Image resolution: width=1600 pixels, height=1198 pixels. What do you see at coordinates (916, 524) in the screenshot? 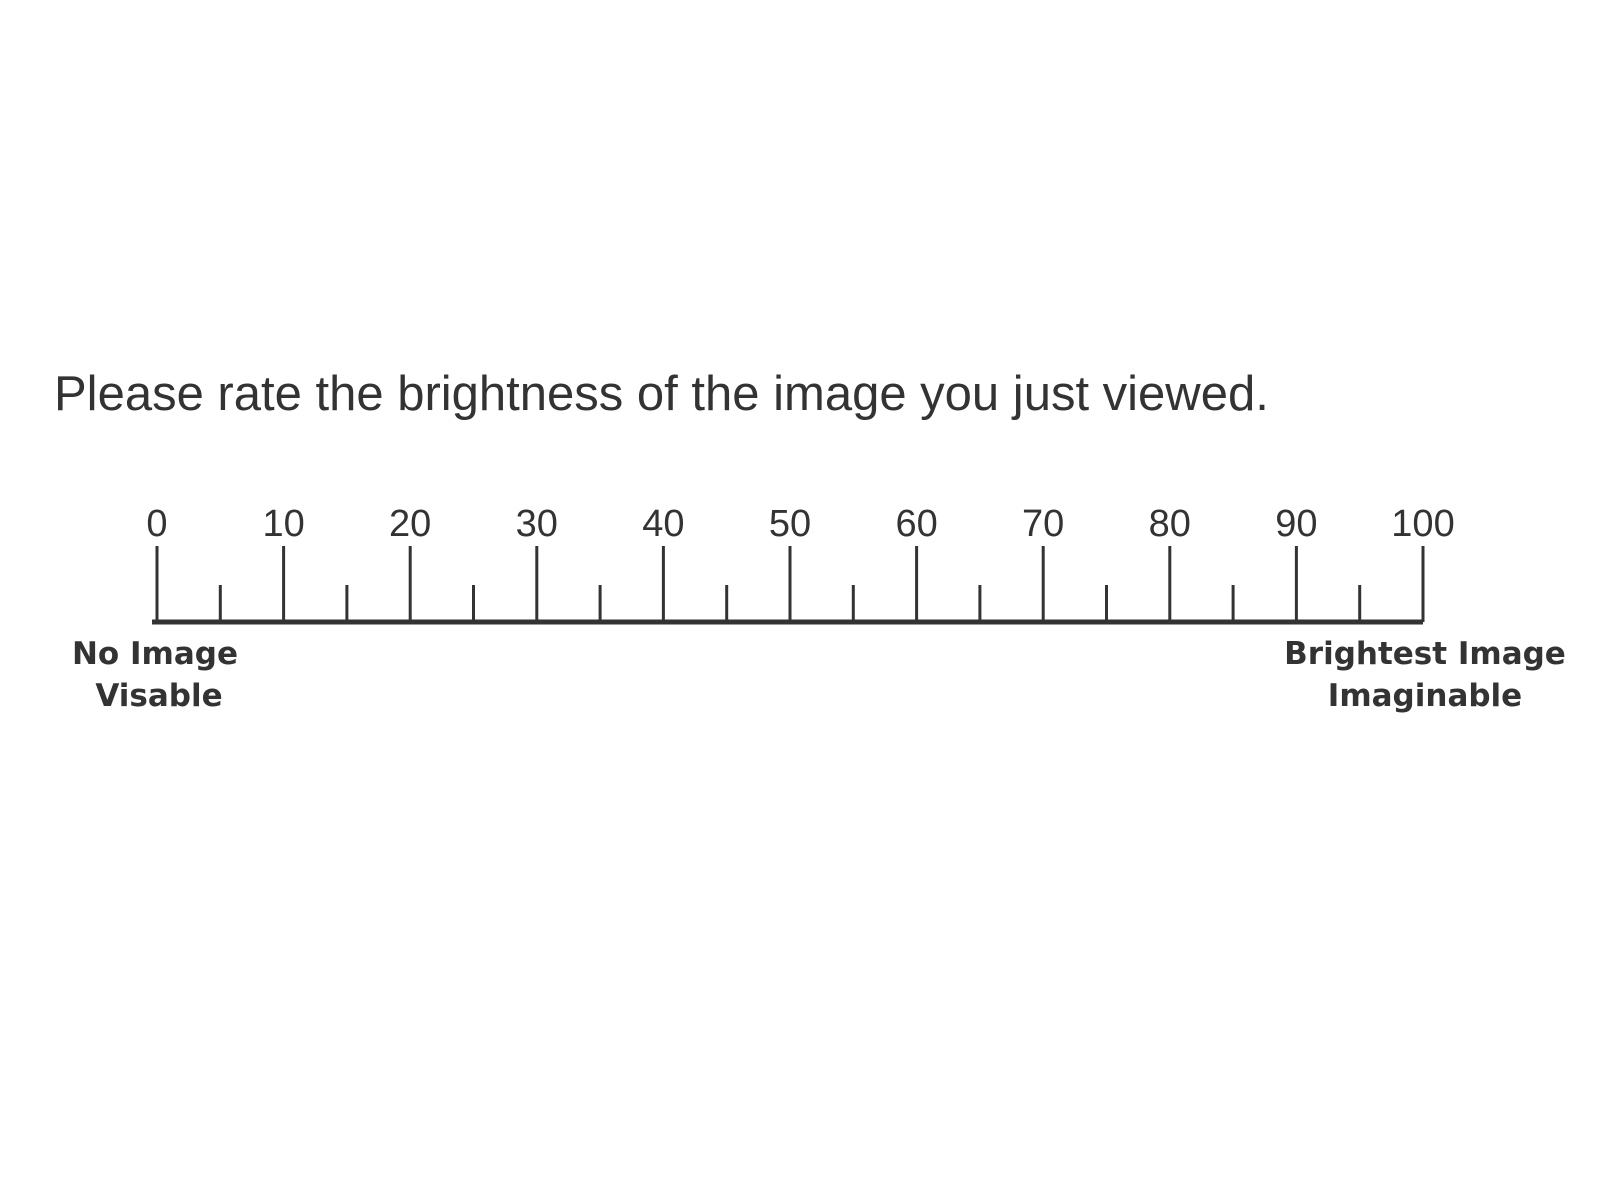
I see `tick-label: 60` at bounding box center [916, 524].